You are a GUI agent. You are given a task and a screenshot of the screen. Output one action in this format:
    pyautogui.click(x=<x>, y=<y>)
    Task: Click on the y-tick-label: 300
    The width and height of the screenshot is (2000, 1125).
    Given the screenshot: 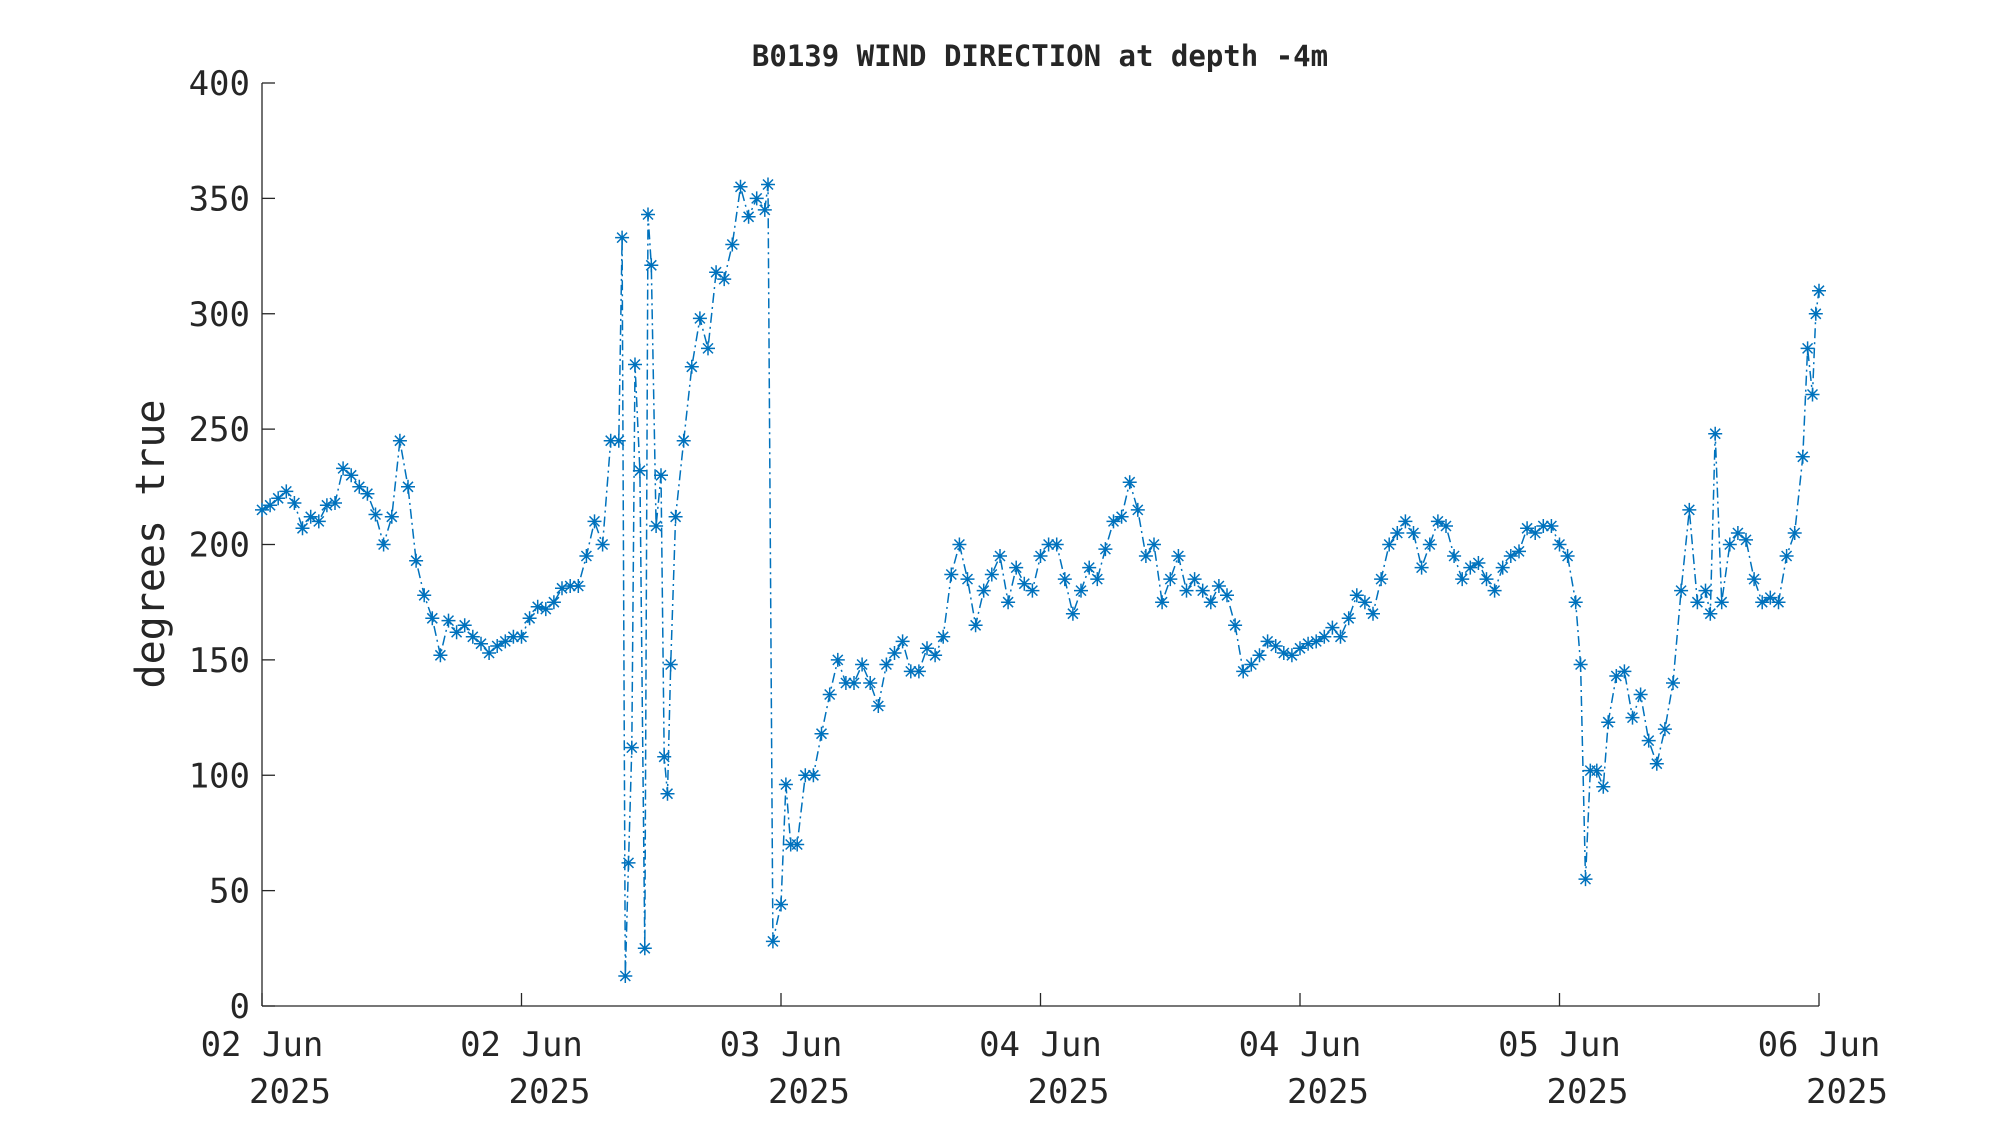 What is the action you would take?
    pyautogui.click(x=219, y=315)
    